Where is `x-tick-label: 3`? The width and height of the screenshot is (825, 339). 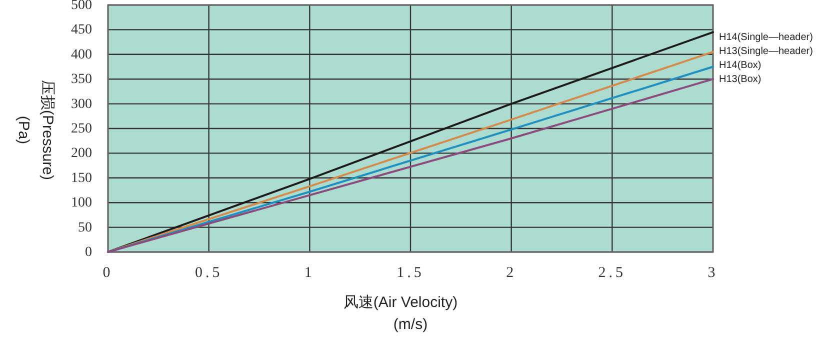
x-tick-label: 3 is located at coordinates (713, 273).